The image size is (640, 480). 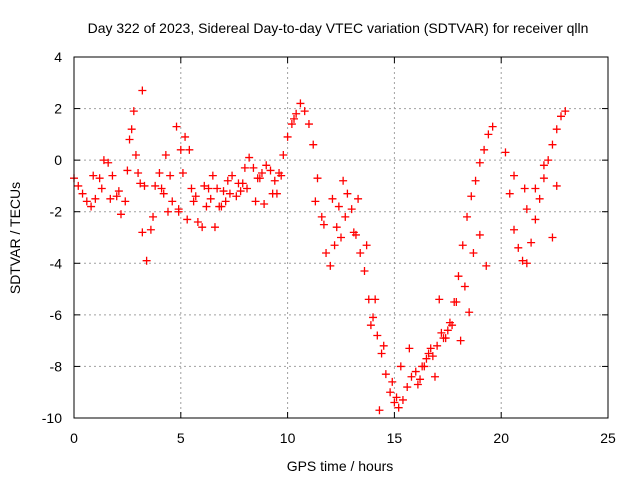 I want to click on x-tick-label: 15, so click(x=395, y=438).